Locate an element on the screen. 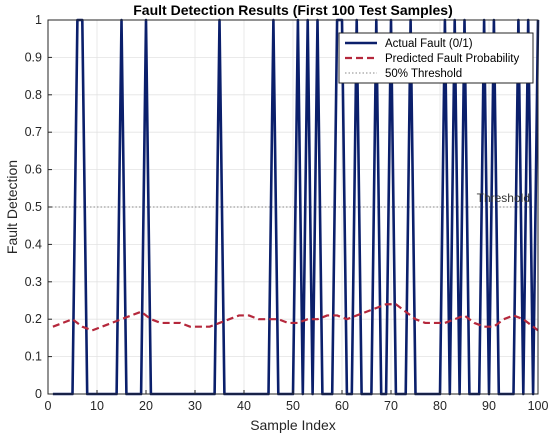  x-tick-label: 0 is located at coordinates (48, 406).